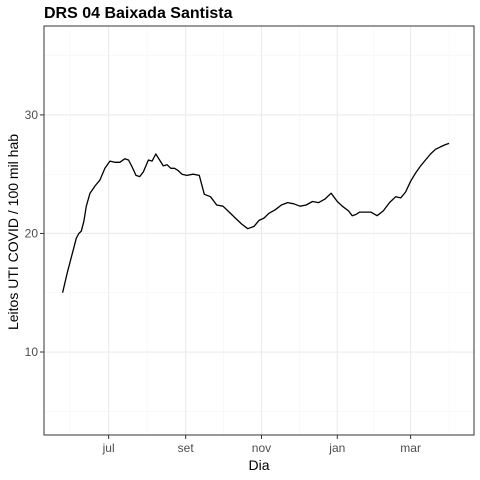 The image size is (480, 480). Describe the element at coordinates (261, 448) in the screenshot. I see `x-tick-label: nov` at that location.